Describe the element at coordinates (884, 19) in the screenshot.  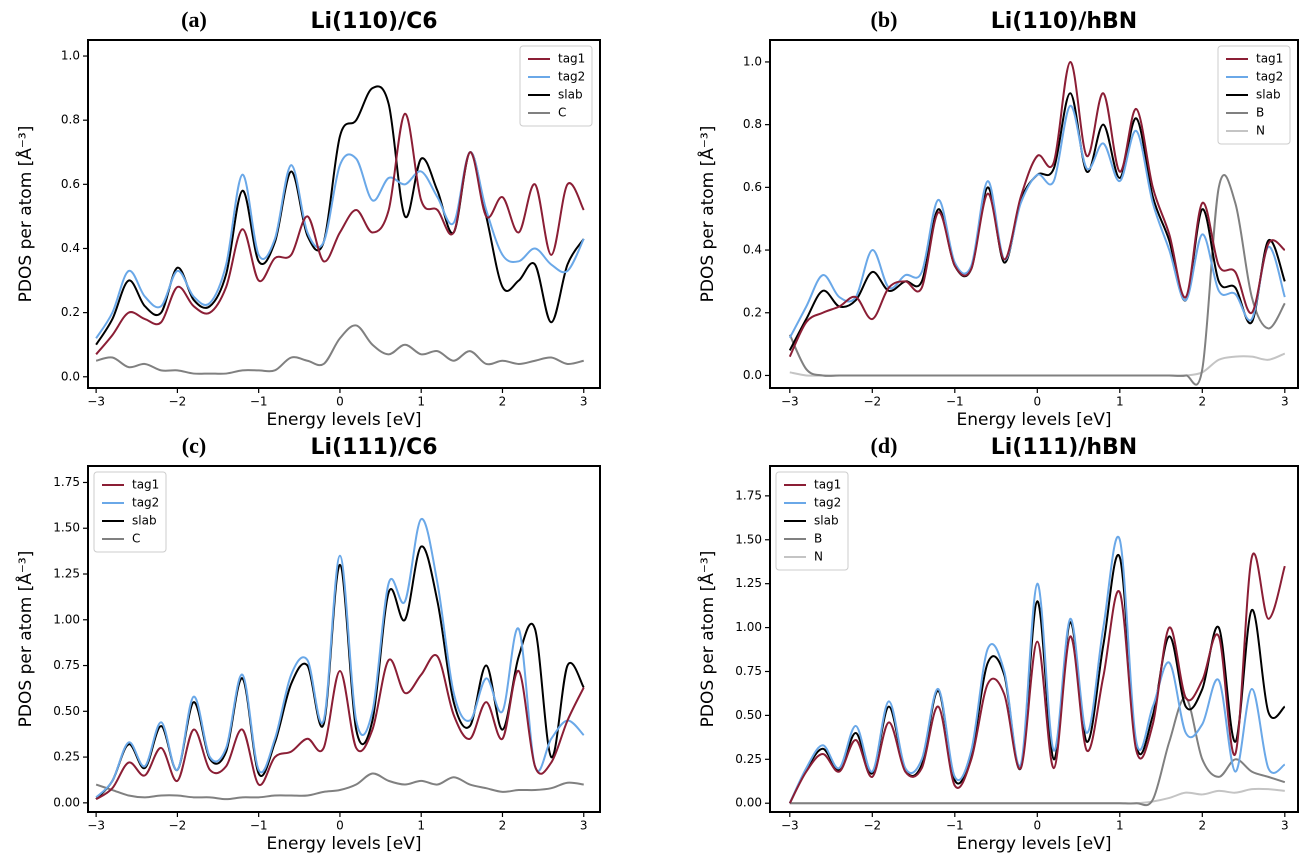
I see `panel-label: (b)` at that location.